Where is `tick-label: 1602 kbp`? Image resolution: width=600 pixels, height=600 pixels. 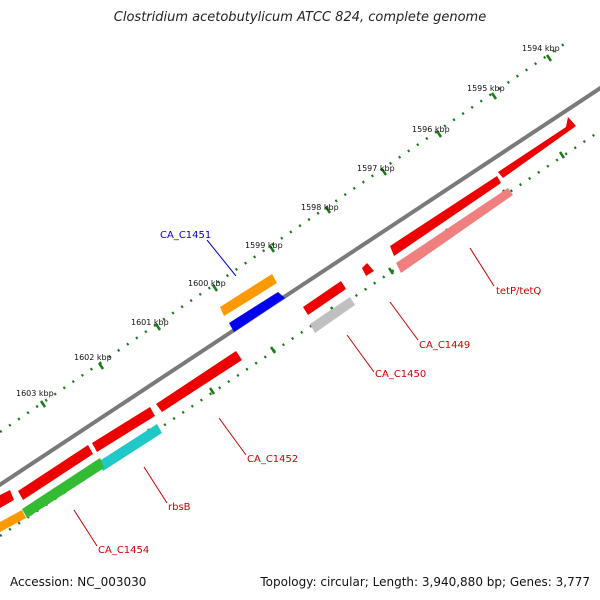 tick-label: 1602 kbp is located at coordinates (93, 357).